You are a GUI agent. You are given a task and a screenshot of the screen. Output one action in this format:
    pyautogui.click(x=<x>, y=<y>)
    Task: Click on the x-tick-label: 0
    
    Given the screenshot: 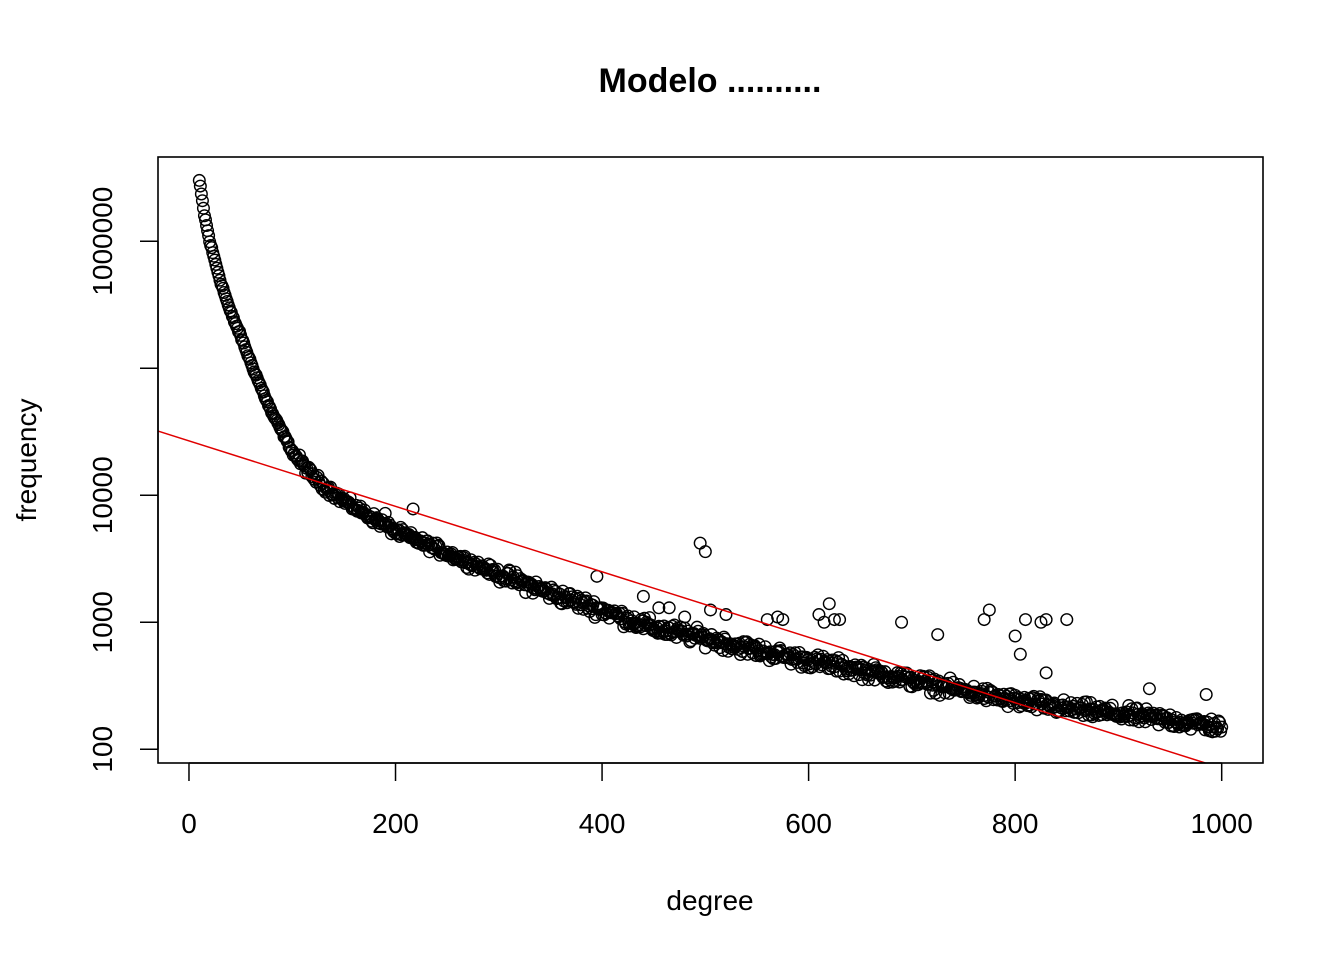 What is the action you would take?
    pyautogui.click(x=189, y=823)
    